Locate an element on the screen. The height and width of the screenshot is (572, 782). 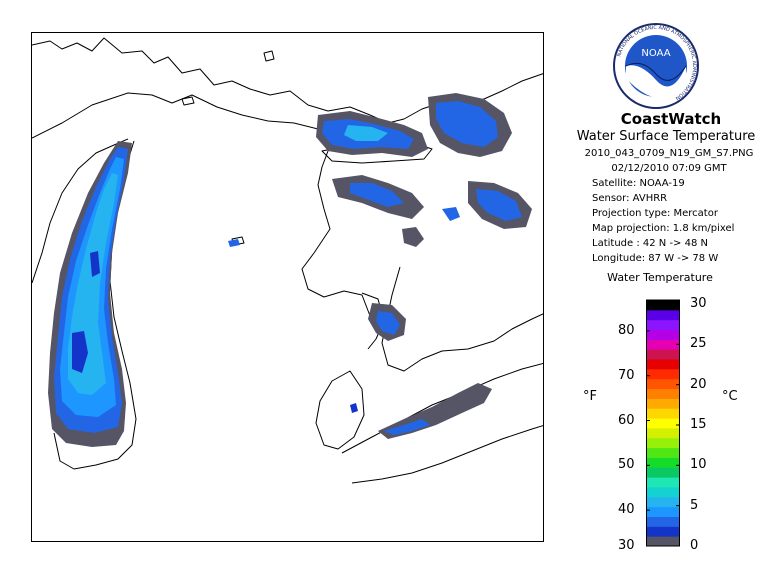
coastline-erie-south is located at coordinates (447, 454).